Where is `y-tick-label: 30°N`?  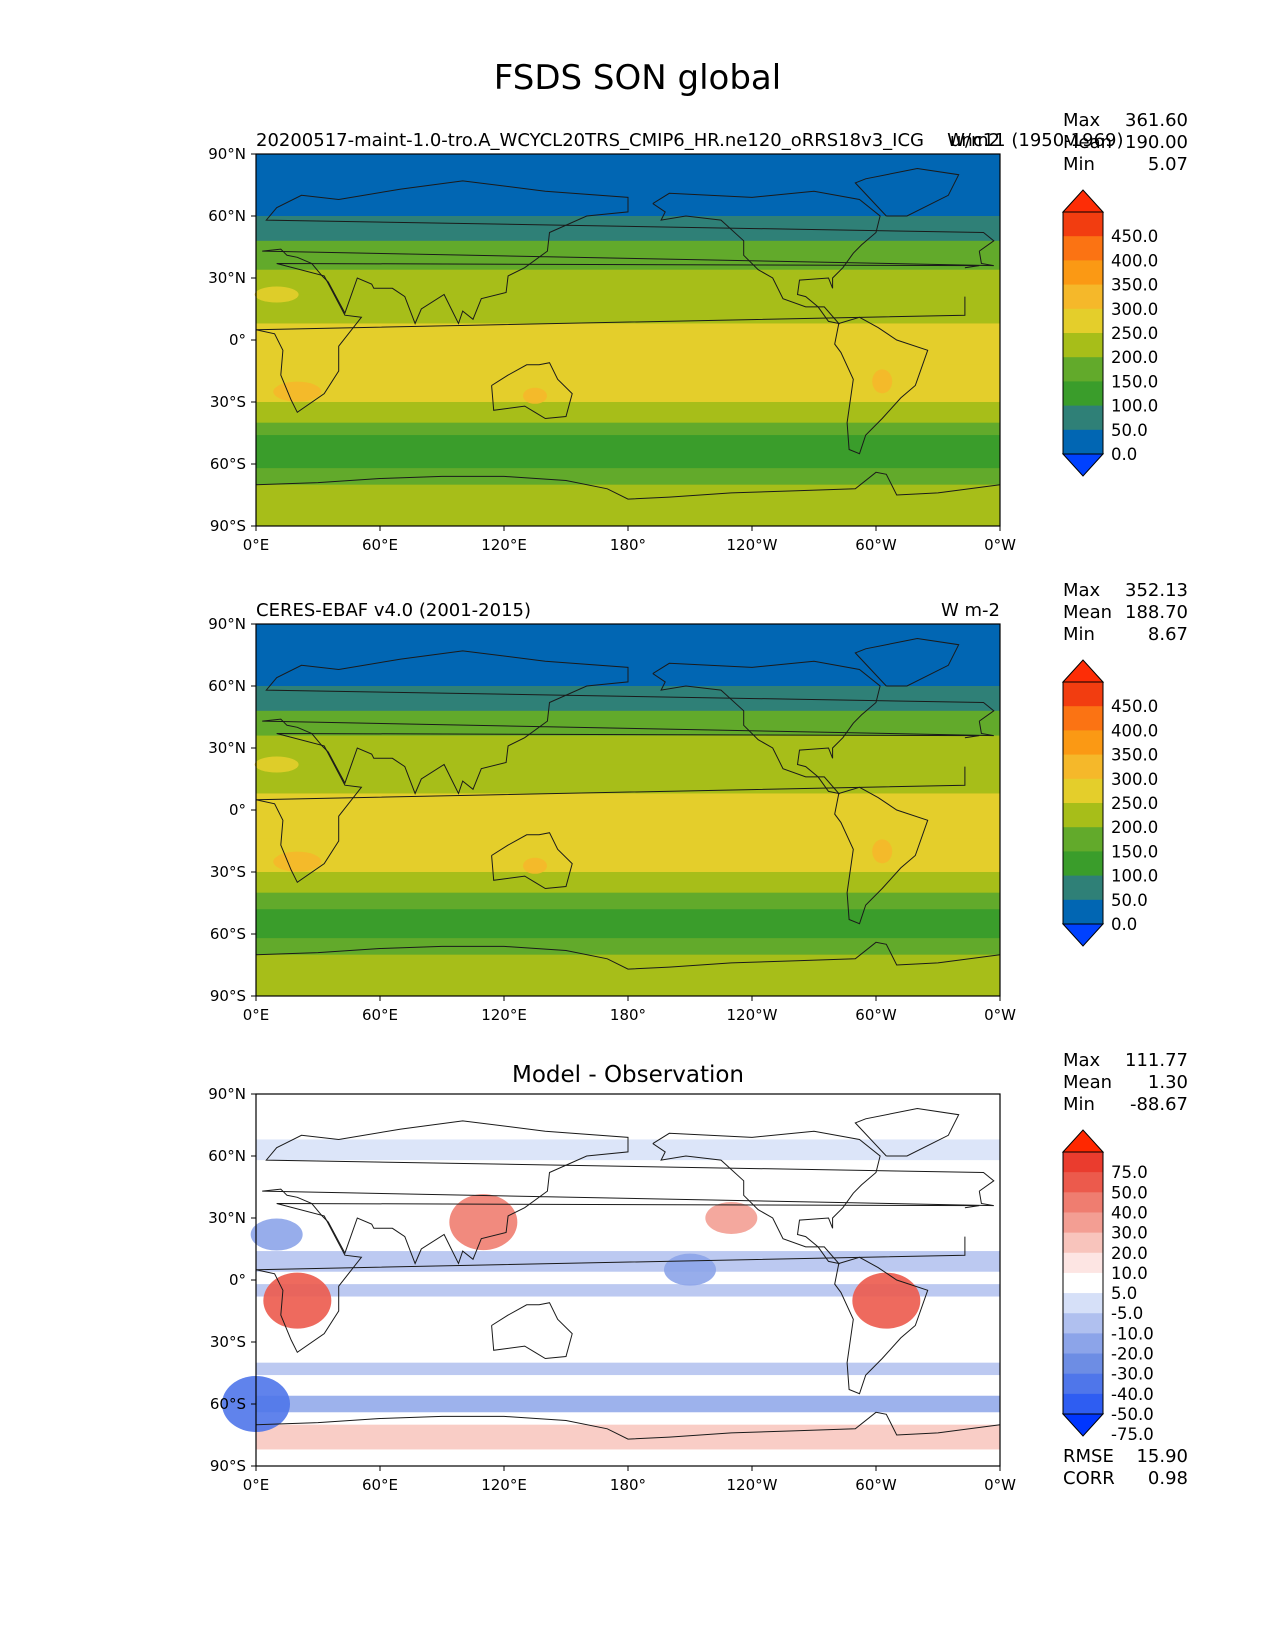
y-tick-label: 30°N is located at coordinates (227, 1218).